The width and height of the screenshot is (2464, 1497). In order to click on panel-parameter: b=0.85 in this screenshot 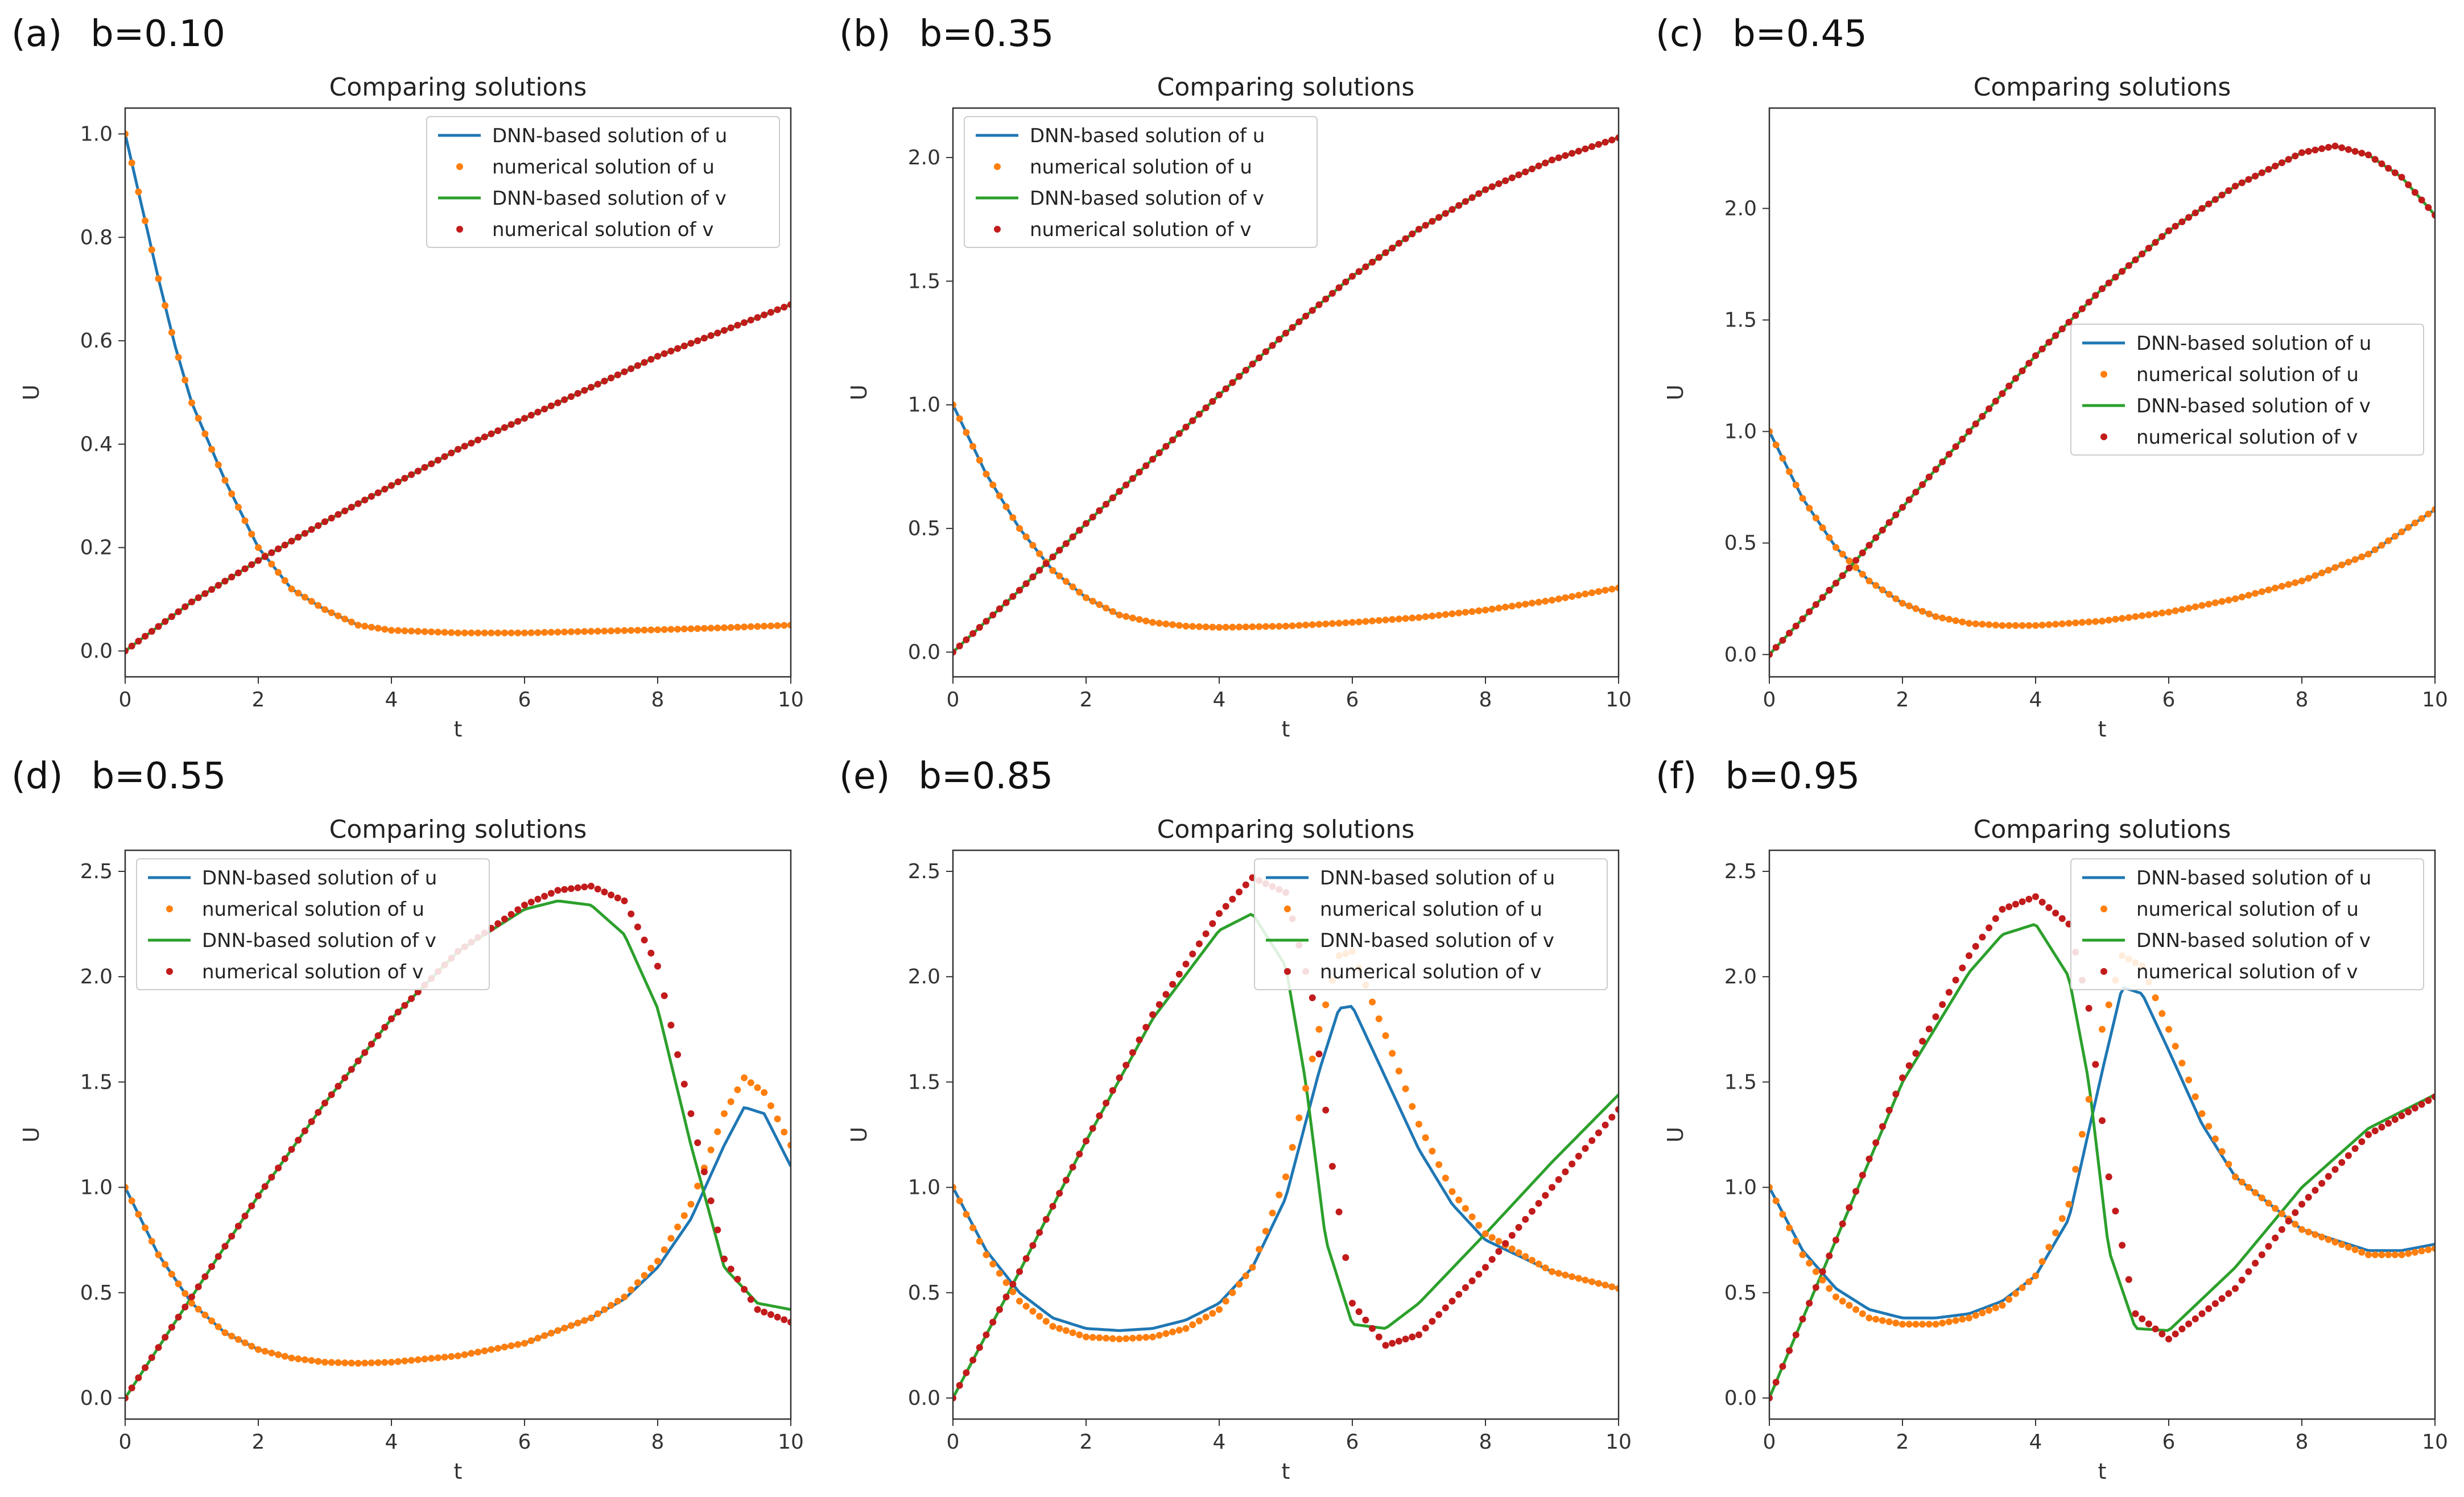, I will do `click(986, 776)`.